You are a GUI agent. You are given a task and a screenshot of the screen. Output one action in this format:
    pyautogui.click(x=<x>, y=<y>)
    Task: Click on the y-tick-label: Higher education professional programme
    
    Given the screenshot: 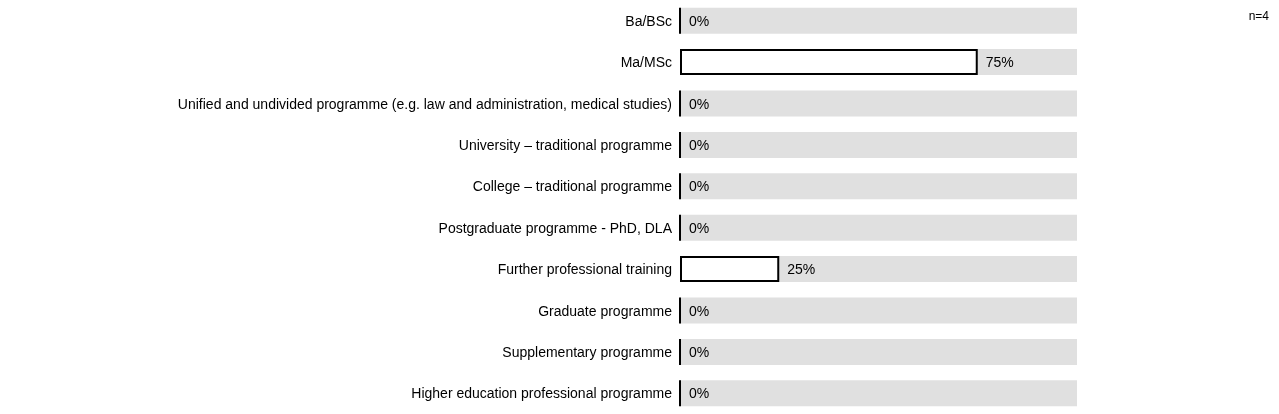 What is the action you would take?
    pyautogui.click(x=542, y=393)
    